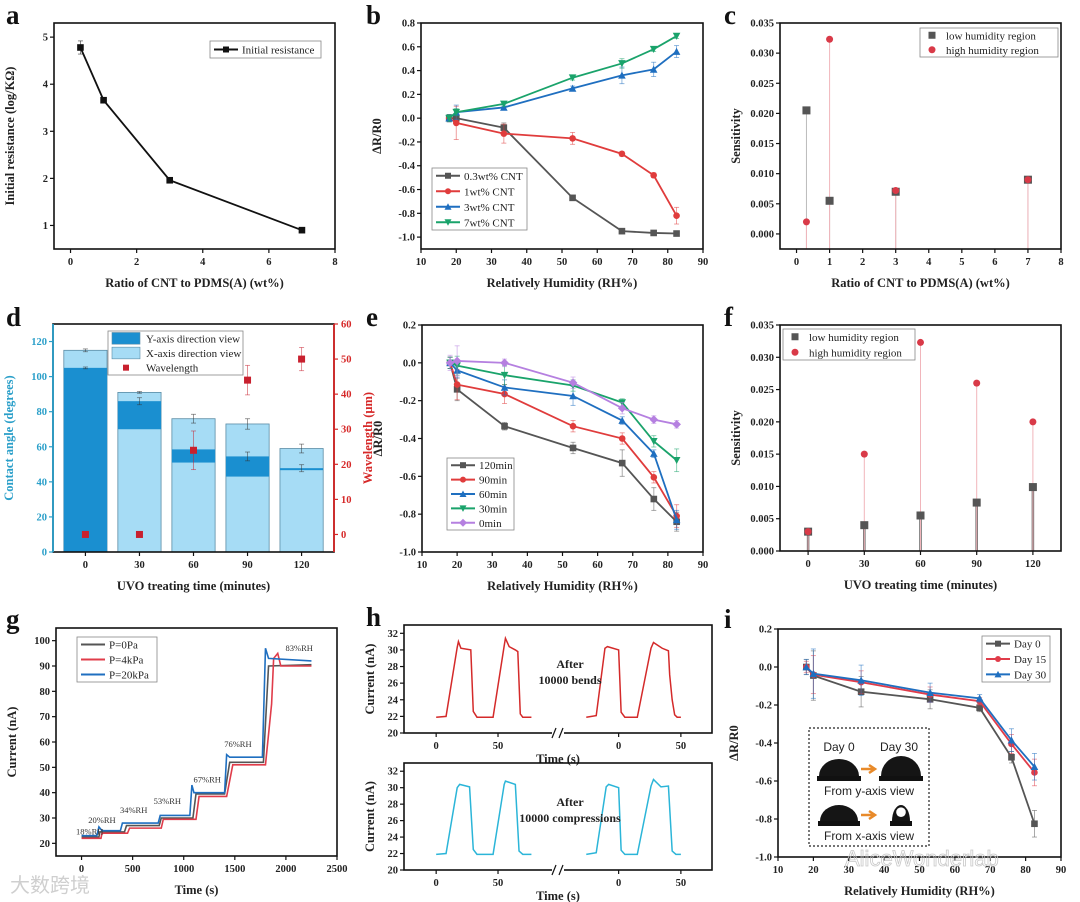 The image size is (1080, 902). Describe the element at coordinates (730, 15) in the screenshot. I see `panel-label: c` at that location.